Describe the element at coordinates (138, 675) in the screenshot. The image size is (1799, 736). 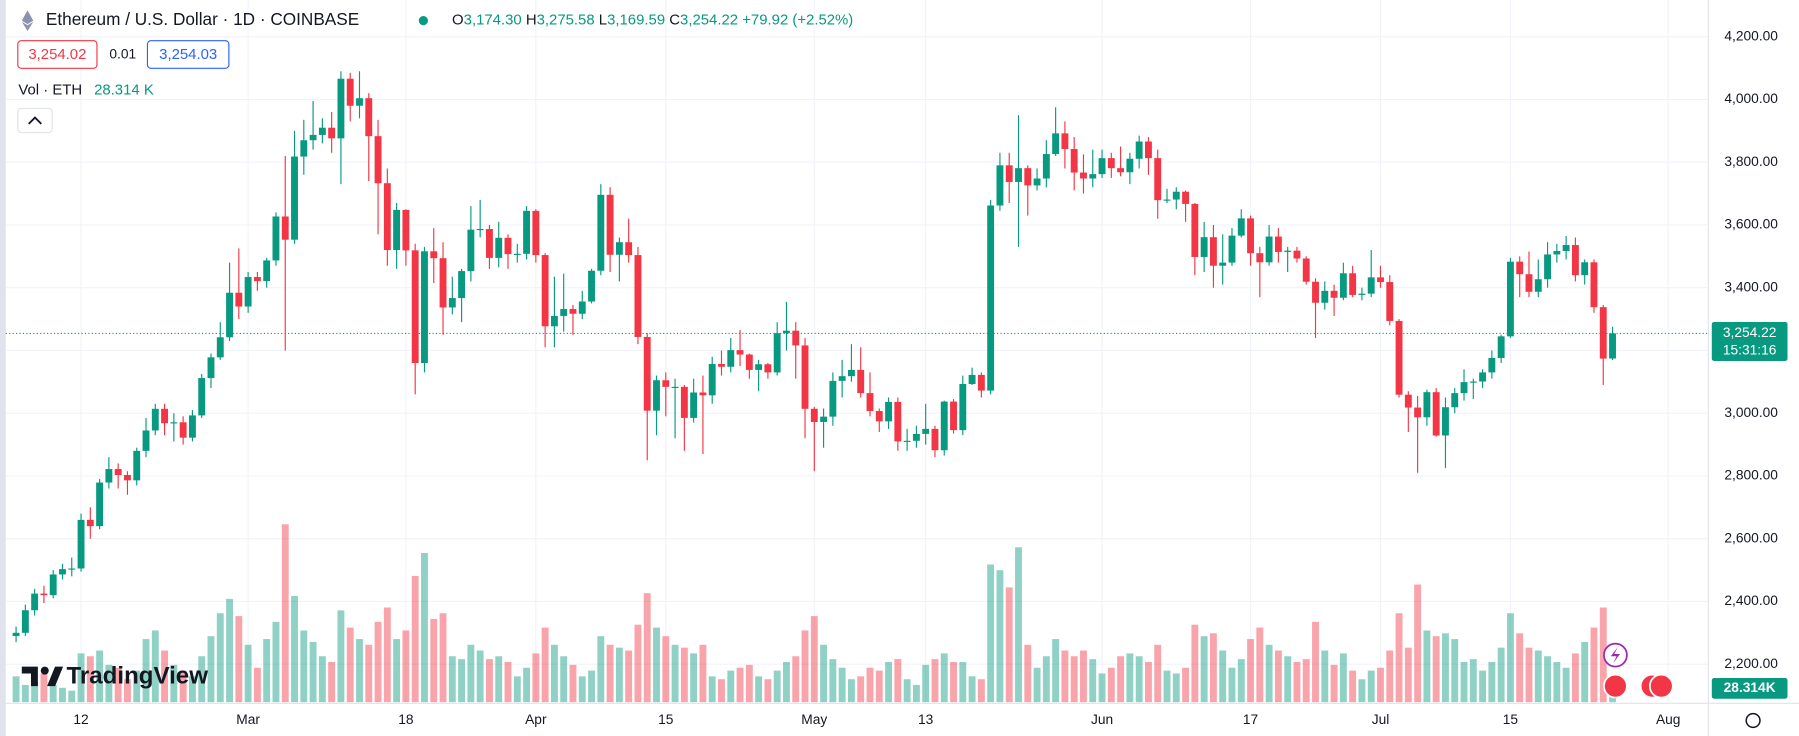
I see `logo-text: TradingView` at that location.